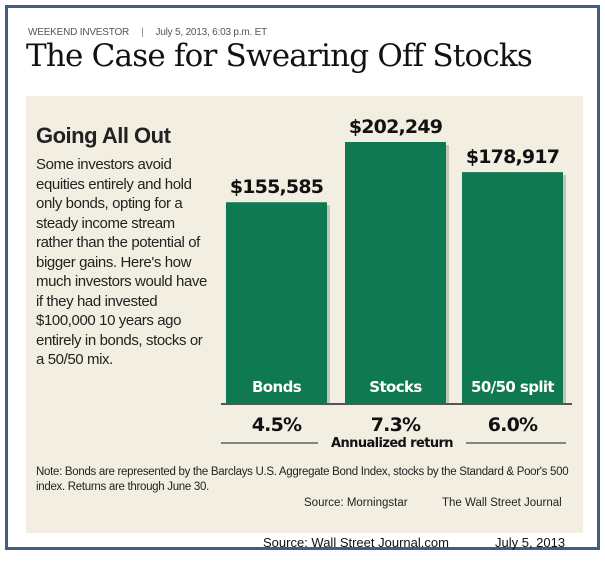  Describe the element at coordinates (512, 157) in the screenshot. I see `data-label: $178,917` at that location.